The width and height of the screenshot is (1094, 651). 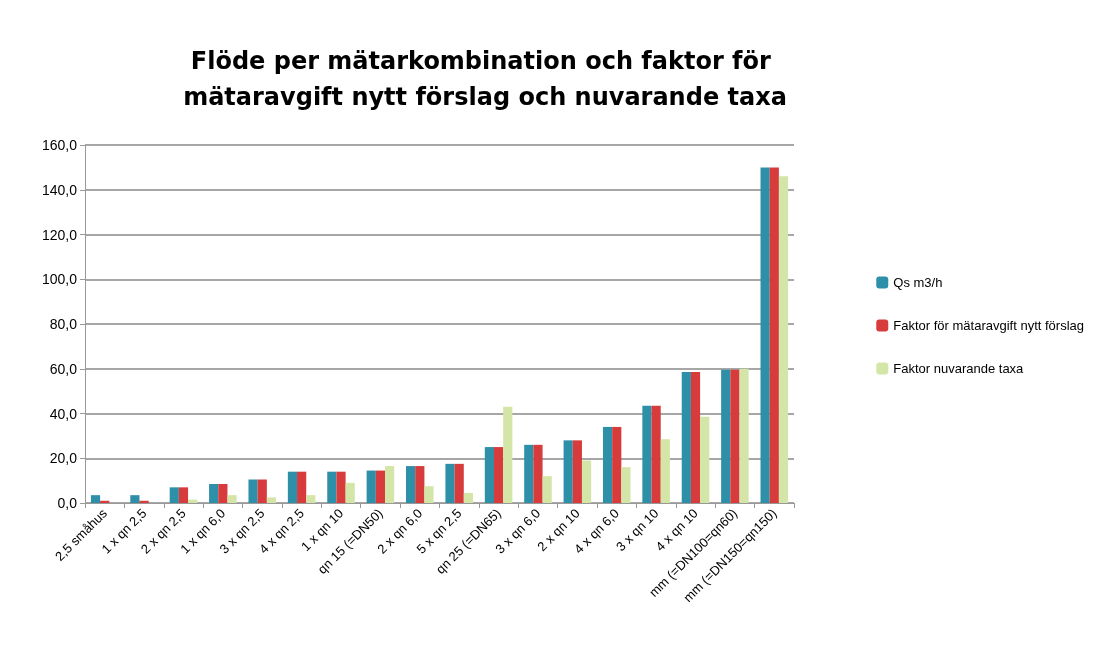 I want to click on legend-label: Qs m3/h, so click(x=918, y=282).